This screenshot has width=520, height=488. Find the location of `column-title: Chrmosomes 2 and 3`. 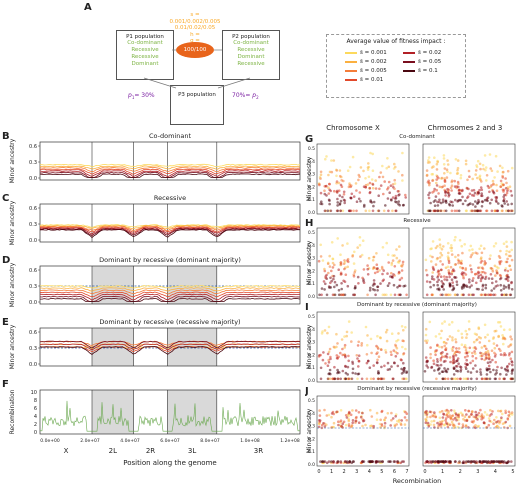

column-title: Chrmosomes 2 and 3 is located at coordinates (465, 128).